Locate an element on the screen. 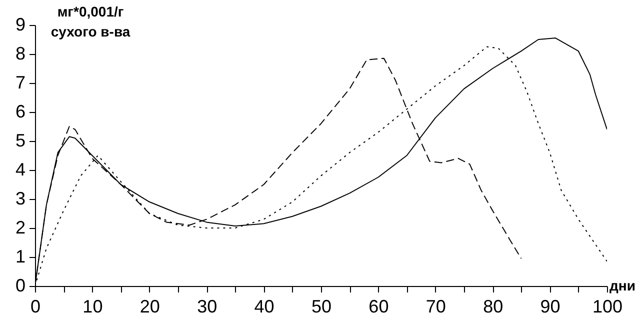 The height and width of the screenshot is (329, 644). y-tick-label: 9 is located at coordinates (20, 24).